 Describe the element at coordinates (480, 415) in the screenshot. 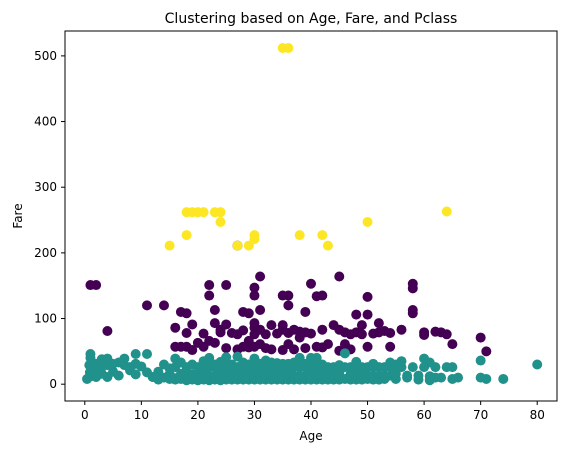

I see `x-tick-label: 70` at that location.